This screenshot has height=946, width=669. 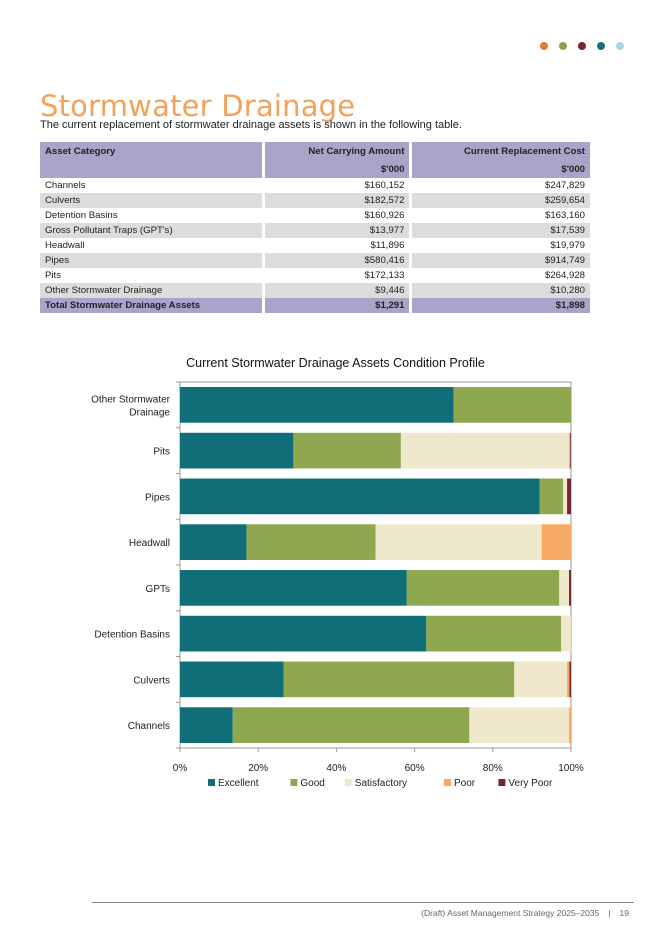 I want to click on cell-net-carrying: $160,926, so click(x=335, y=215).